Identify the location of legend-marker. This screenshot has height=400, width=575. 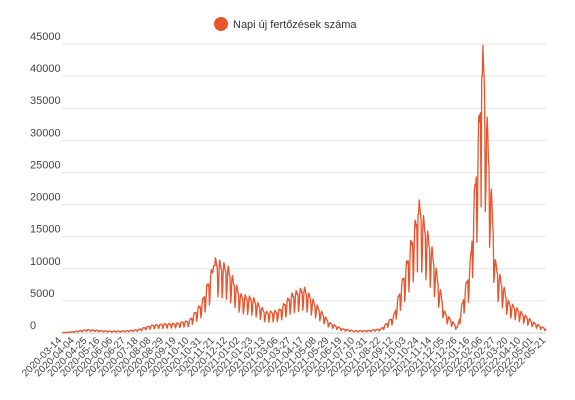
(221, 24).